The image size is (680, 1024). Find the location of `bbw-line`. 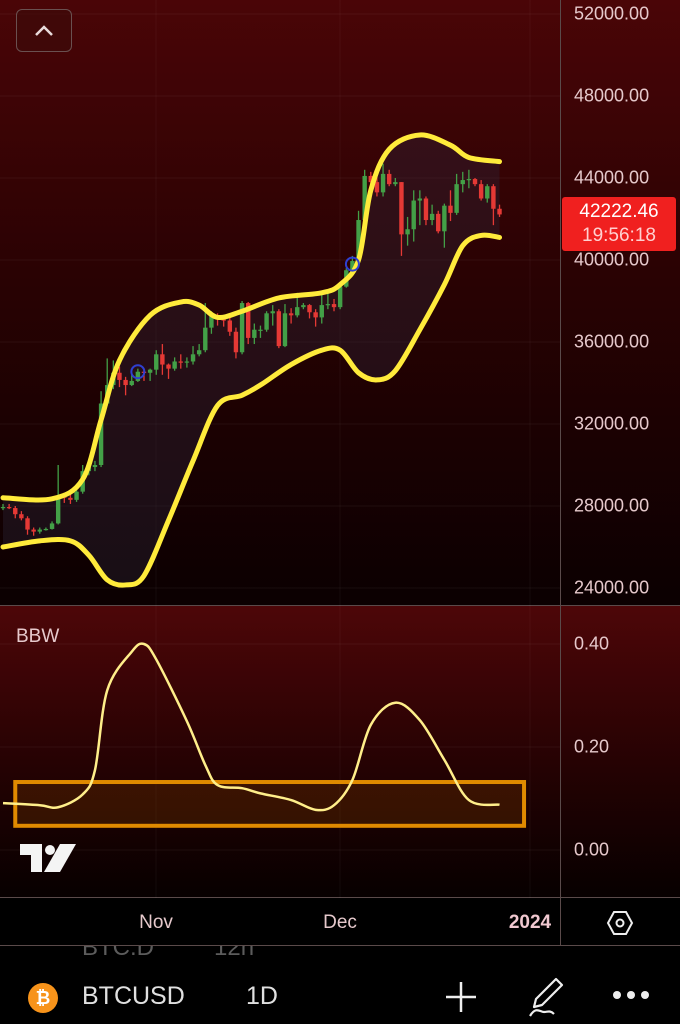

bbw-line is located at coordinates (251, 727).